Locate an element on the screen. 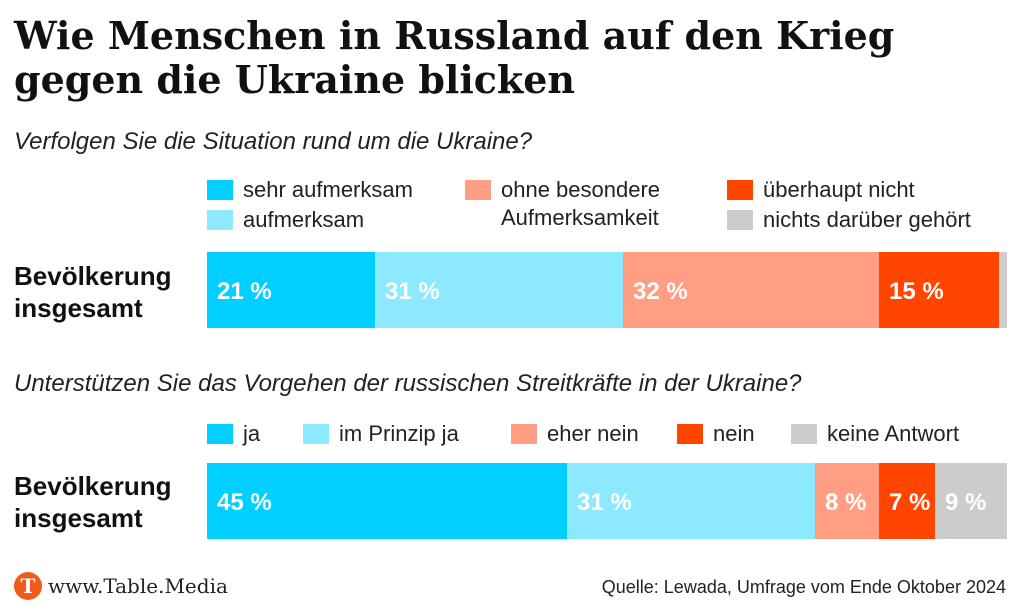 The width and height of the screenshot is (1024, 615). legend-label: sehr aufmerksam is located at coordinates (328, 189).